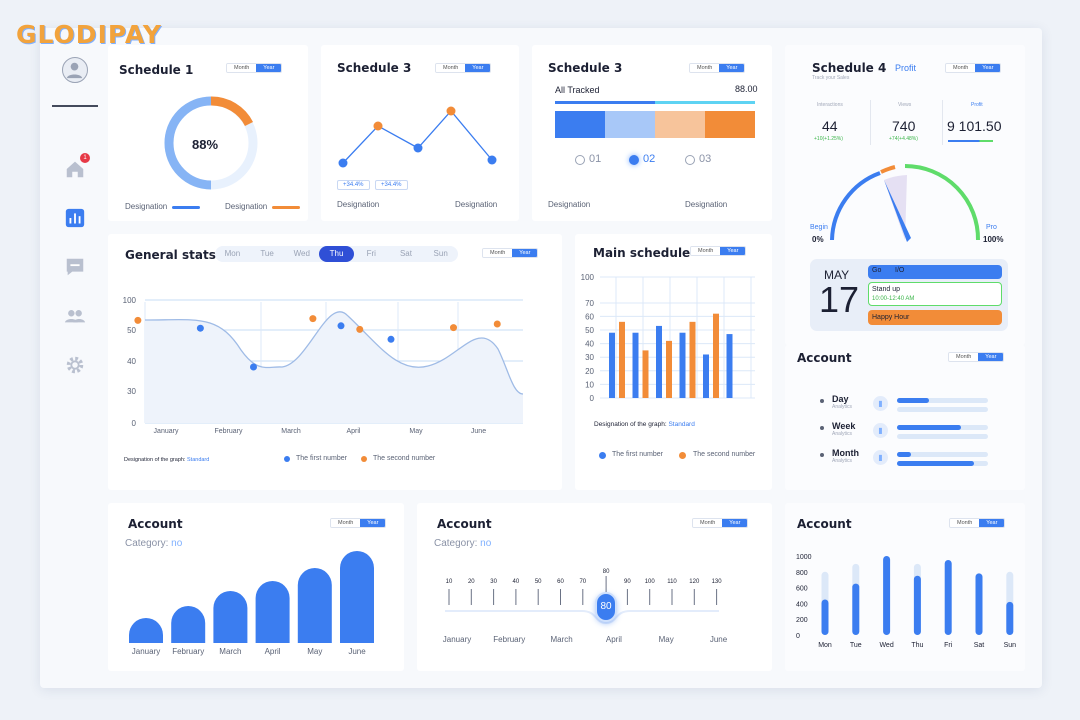 Image resolution: width=1080 pixels, height=720 pixels. What do you see at coordinates (606, 607) in the screenshot?
I see `slider-handle: 80` at bounding box center [606, 607].